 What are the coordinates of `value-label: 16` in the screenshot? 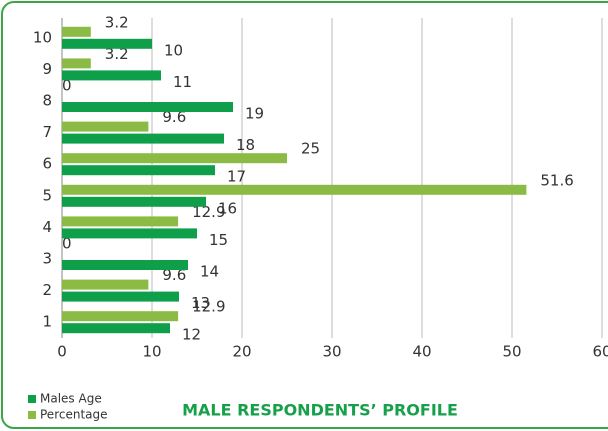 It's located at (227, 208).